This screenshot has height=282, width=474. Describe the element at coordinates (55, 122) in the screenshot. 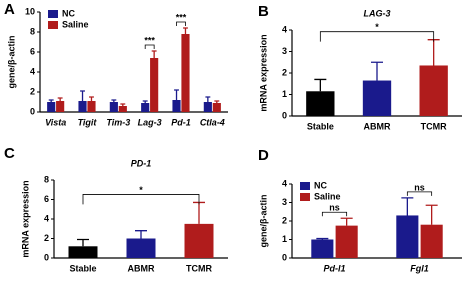

I see `x-tick-label: Vista` at that location.